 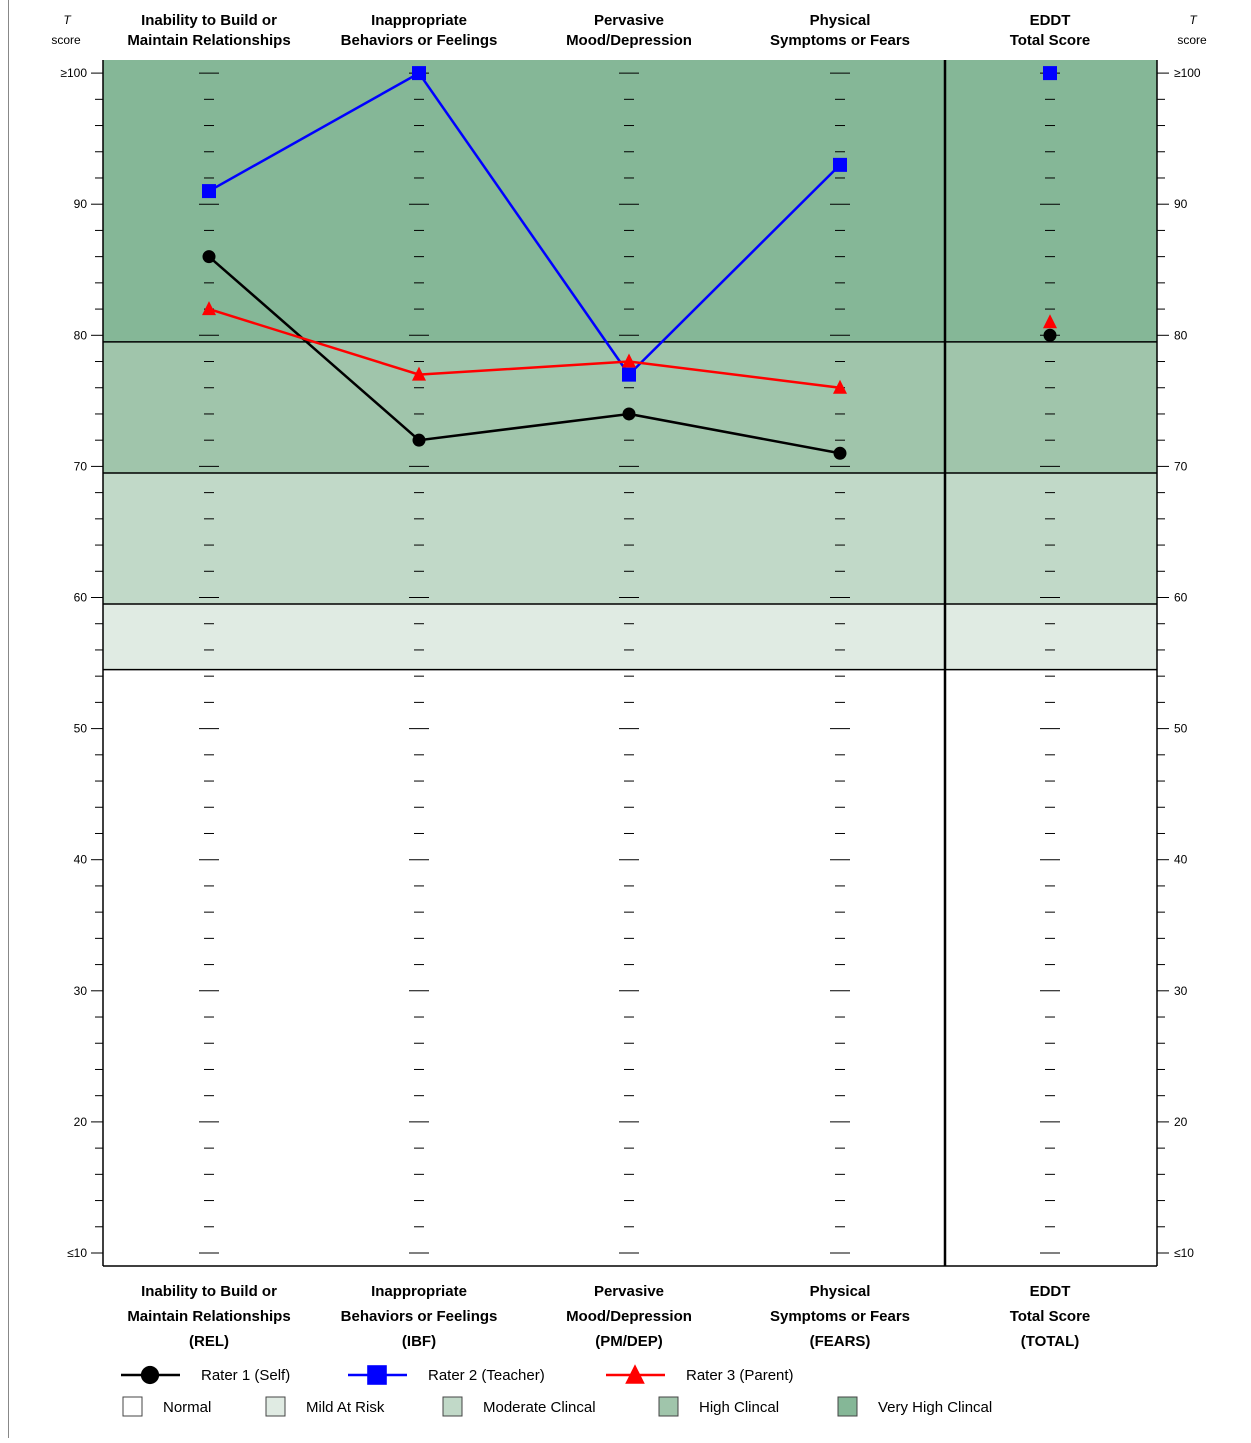 I want to click on legend-marker-square, so click(x=377, y=1375).